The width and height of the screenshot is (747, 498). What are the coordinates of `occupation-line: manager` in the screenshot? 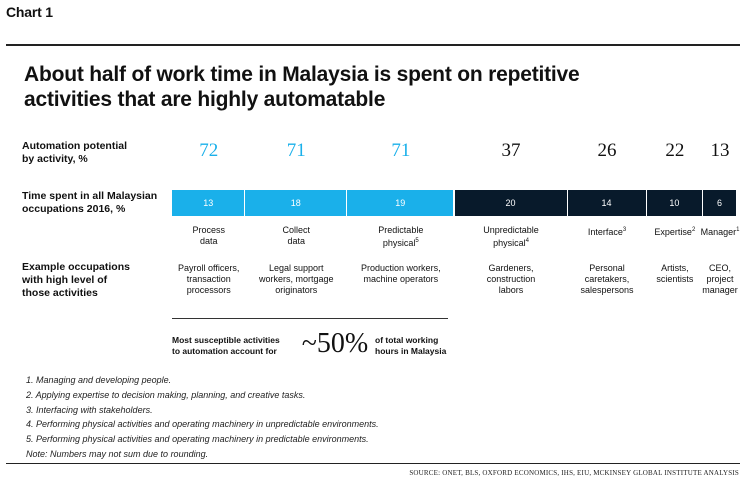 It's located at (720, 290).